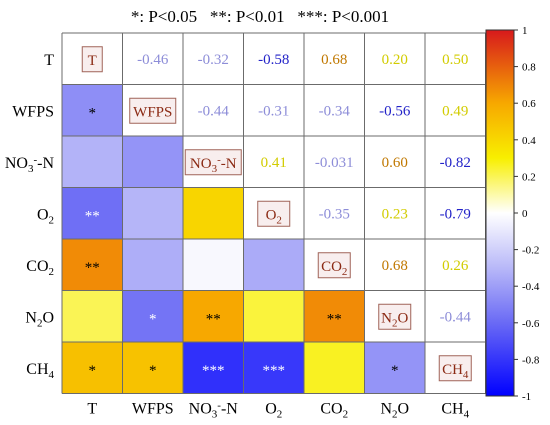 The width and height of the screenshot is (550, 425). What do you see at coordinates (213, 60) in the screenshot?
I see `correlation-value: -0.32` at bounding box center [213, 60].